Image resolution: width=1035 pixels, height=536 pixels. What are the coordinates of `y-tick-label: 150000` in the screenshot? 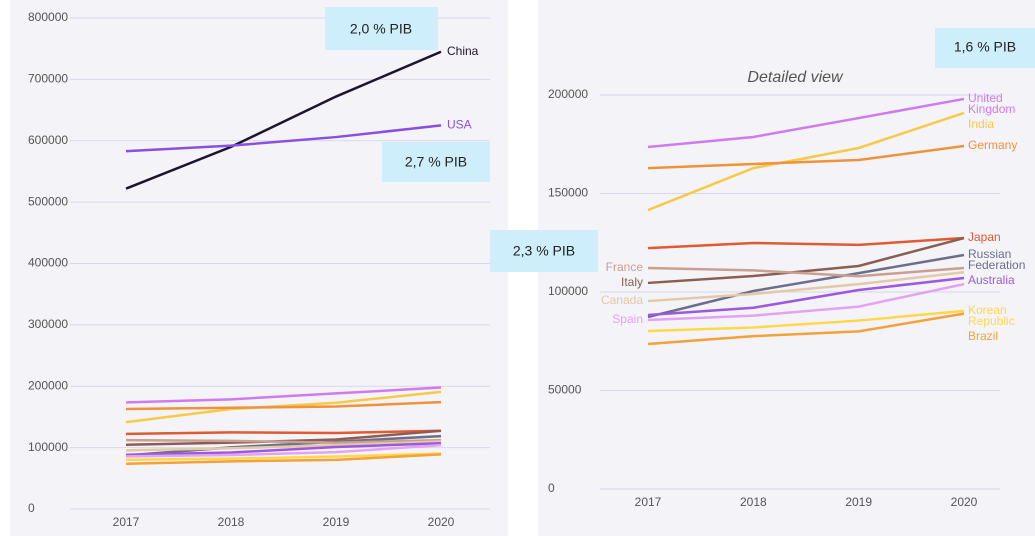 It's located at (568, 193).